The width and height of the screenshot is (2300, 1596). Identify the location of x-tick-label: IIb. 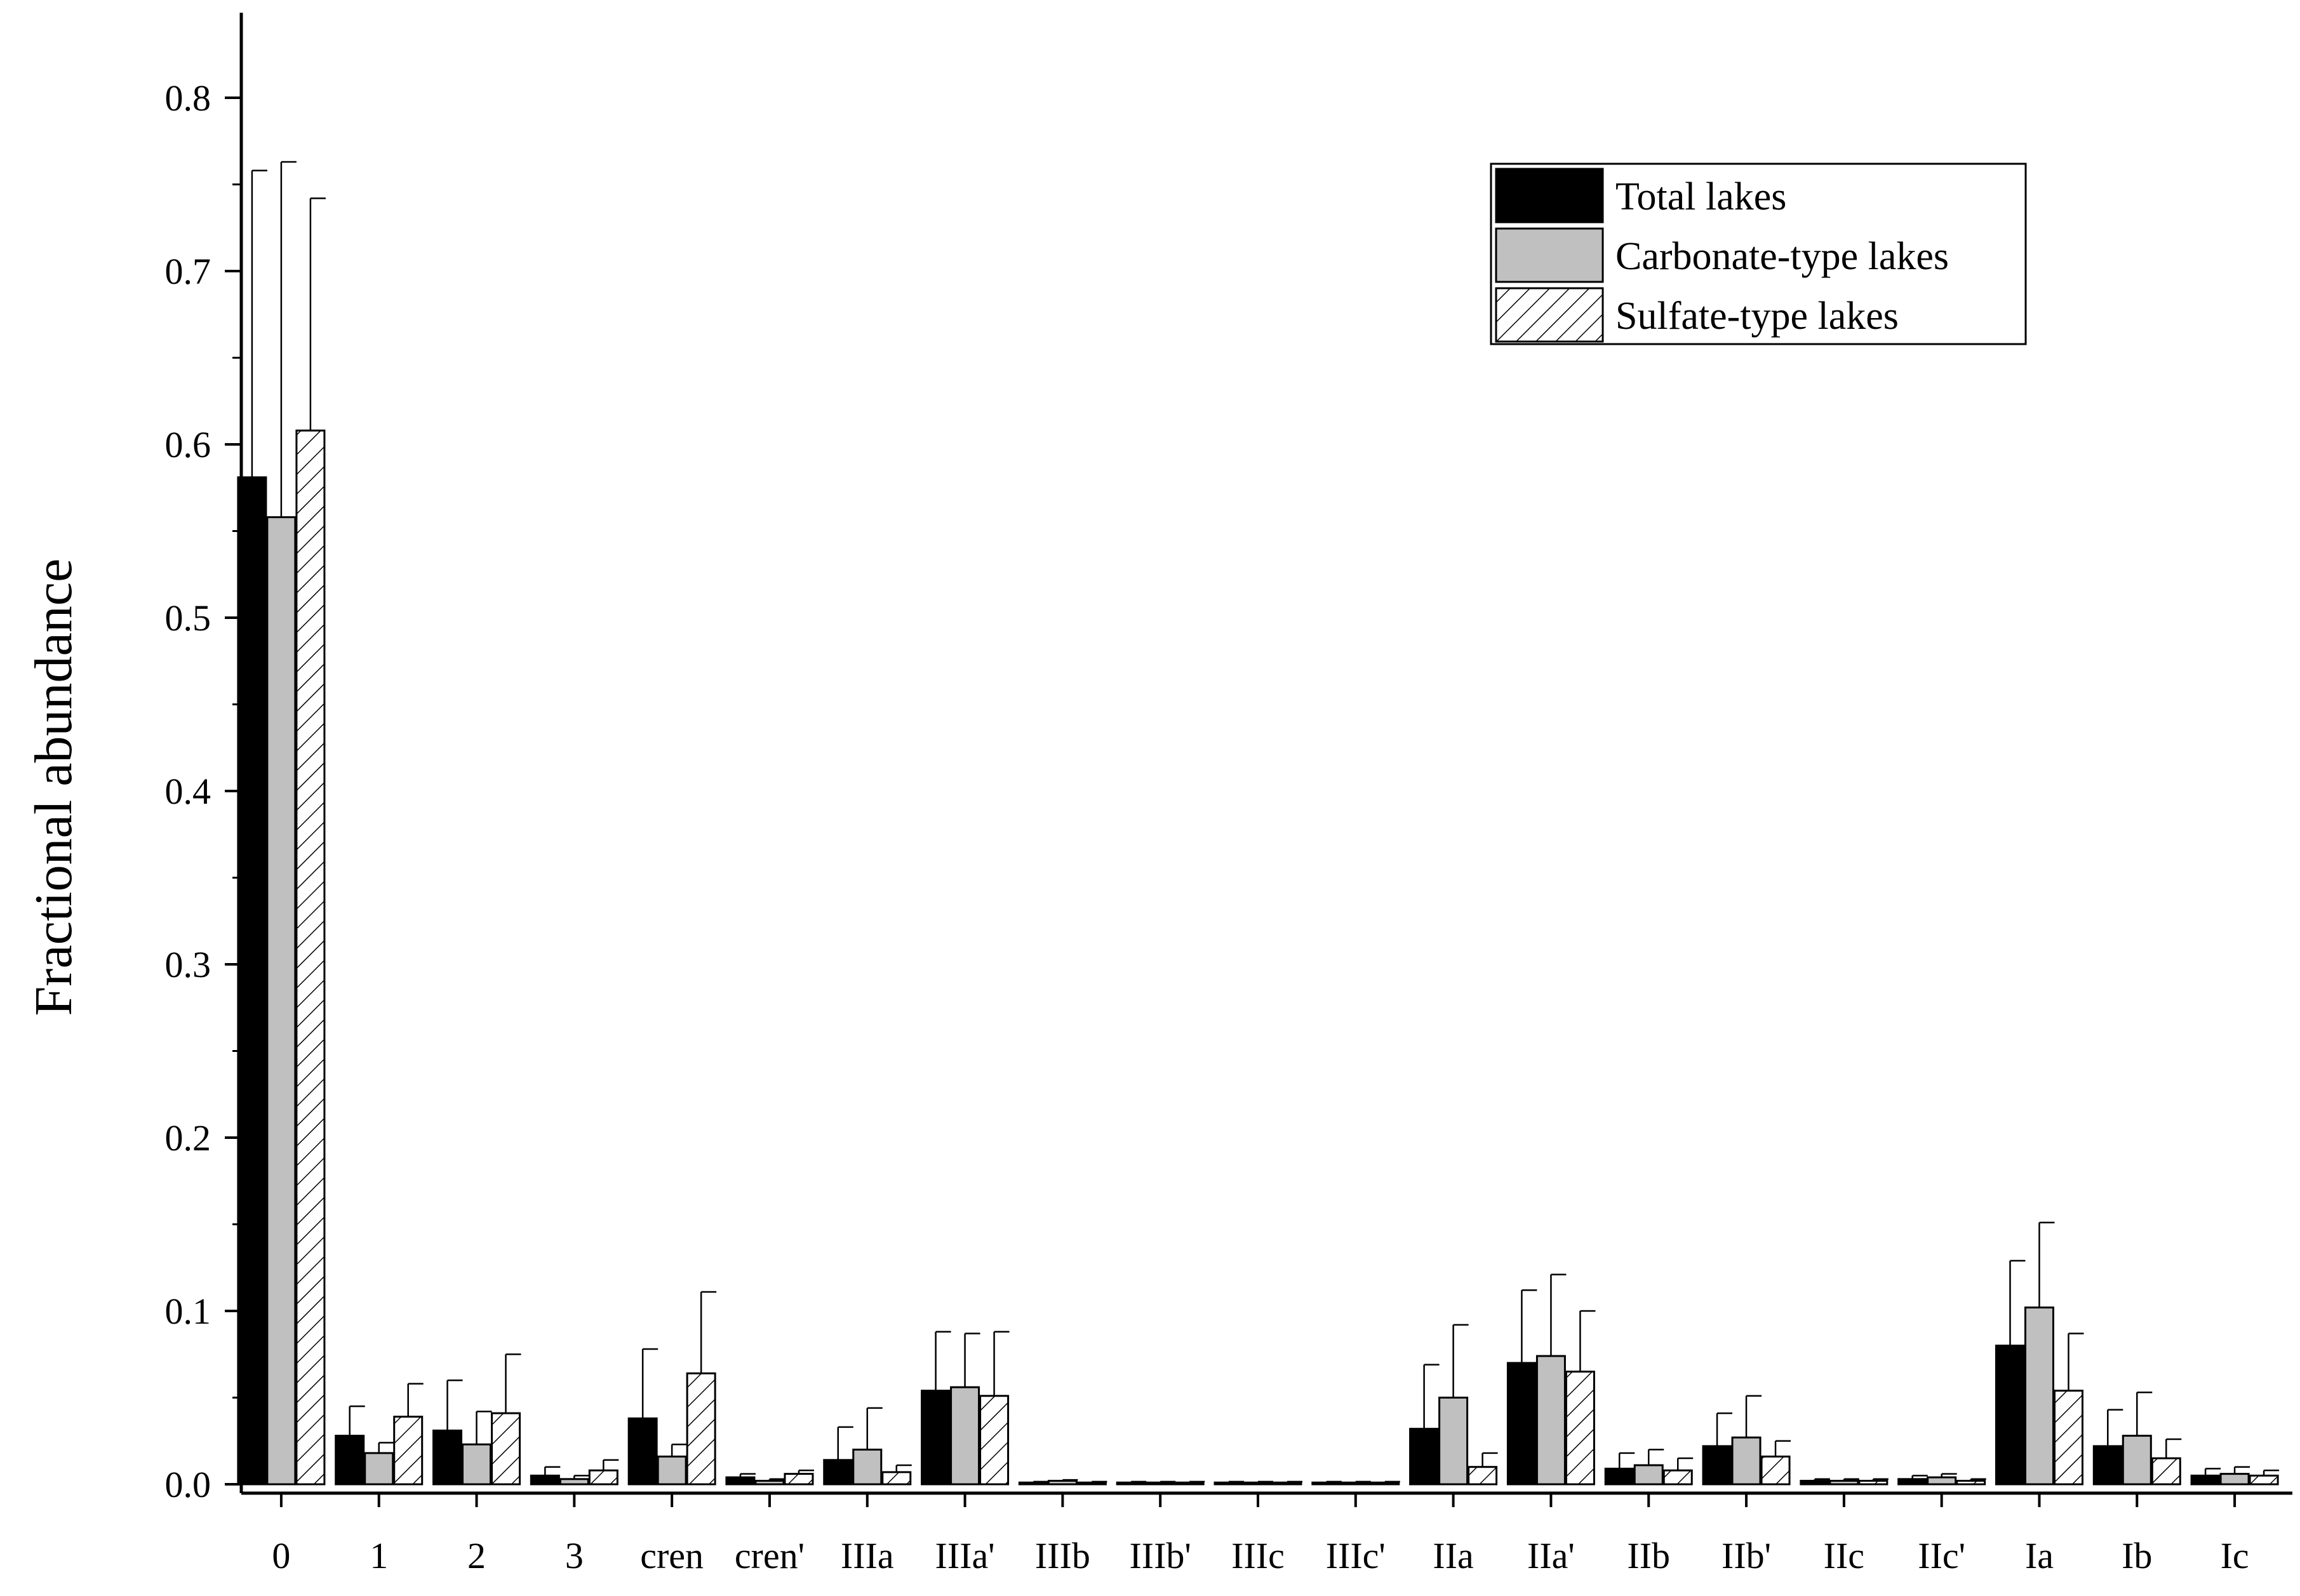
(1648, 1555).